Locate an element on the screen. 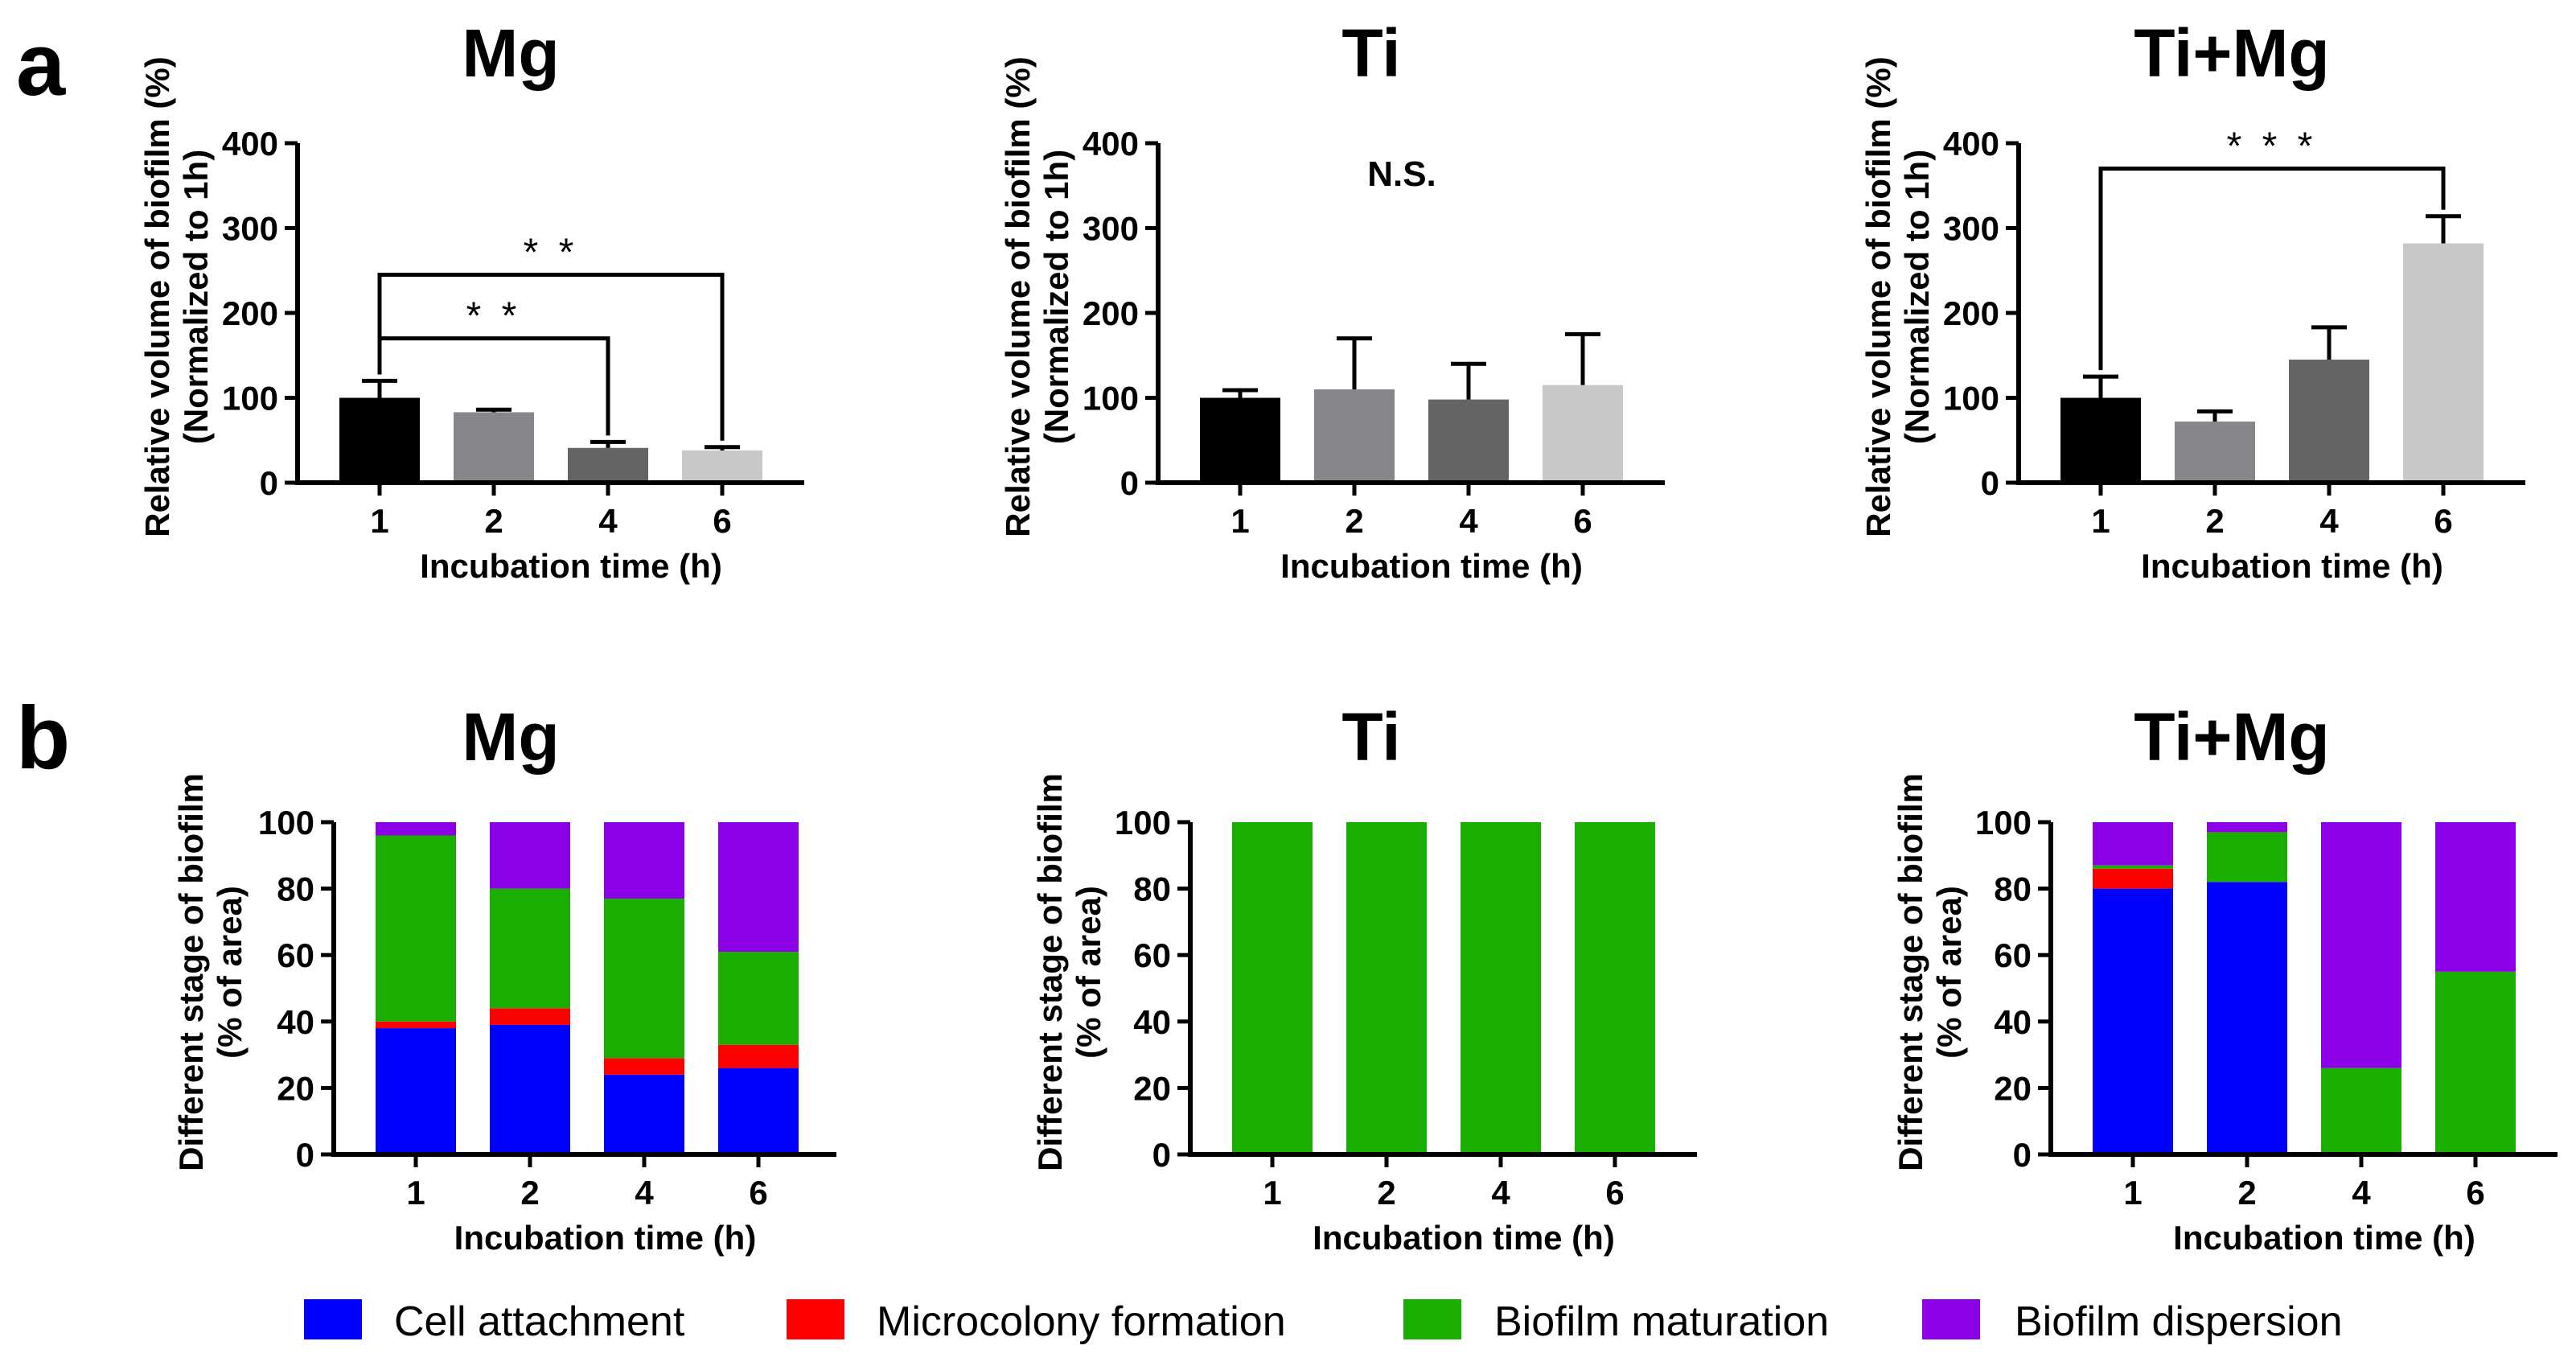 This screenshot has height=1366, width=2576. bar-2h is located at coordinates (494, 448).